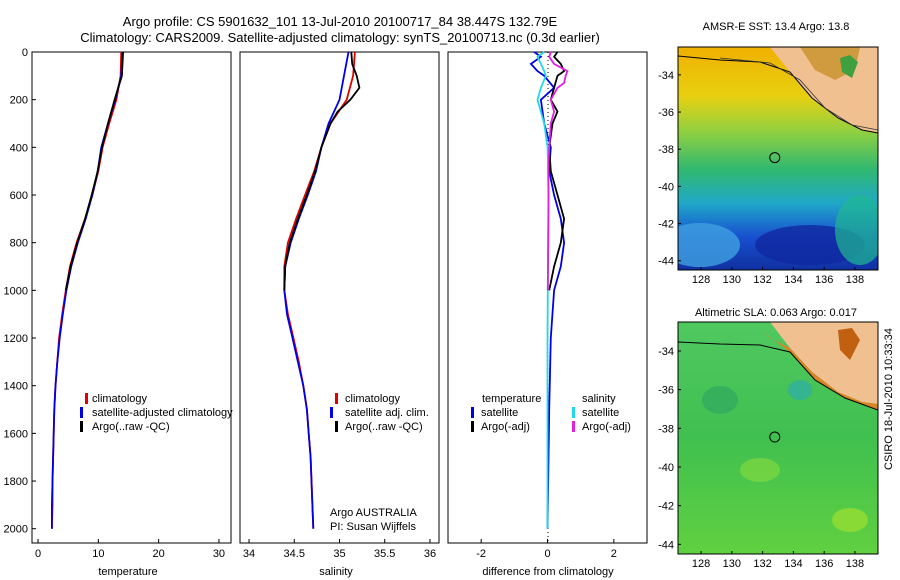  I want to click on legend-label-temp-argo: Argo(-adj), so click(505, 427).